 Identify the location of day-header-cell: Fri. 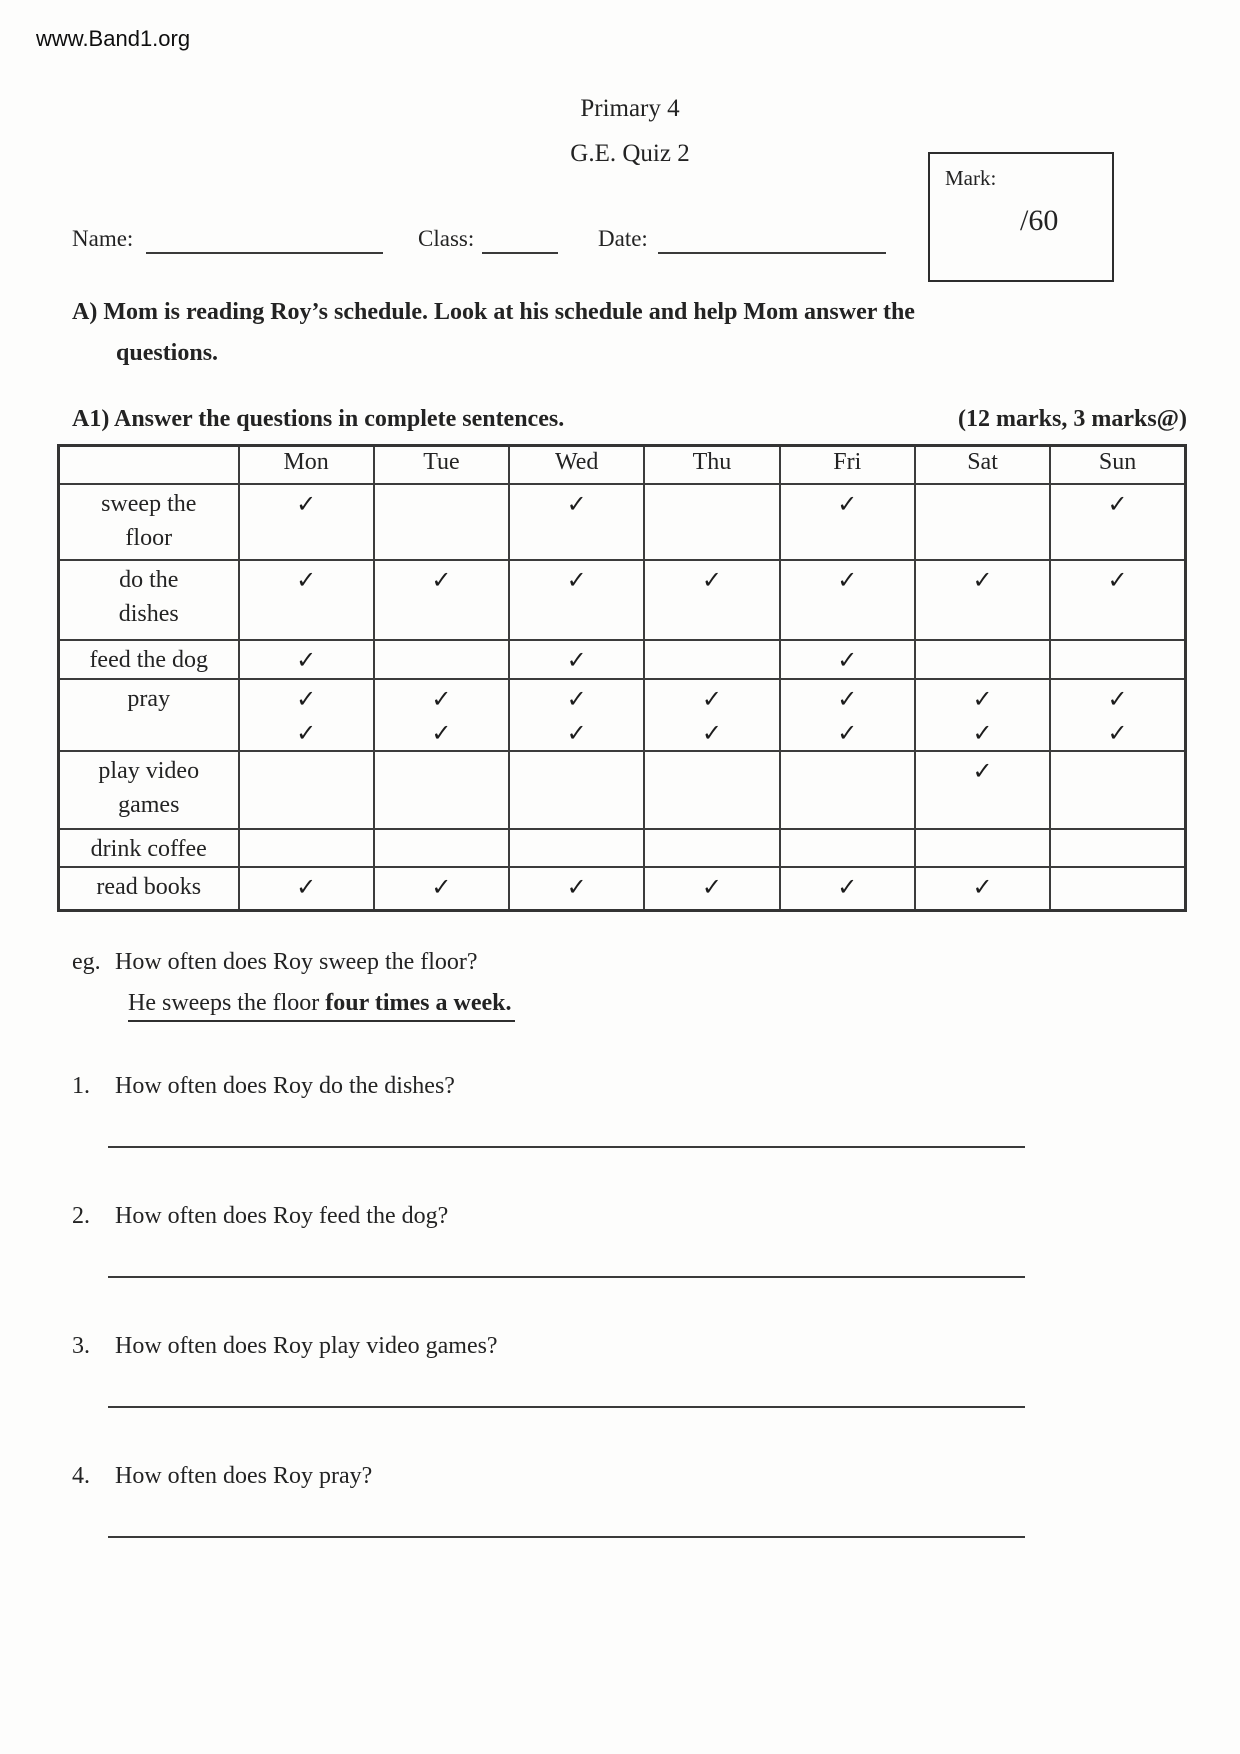
(847, 464).